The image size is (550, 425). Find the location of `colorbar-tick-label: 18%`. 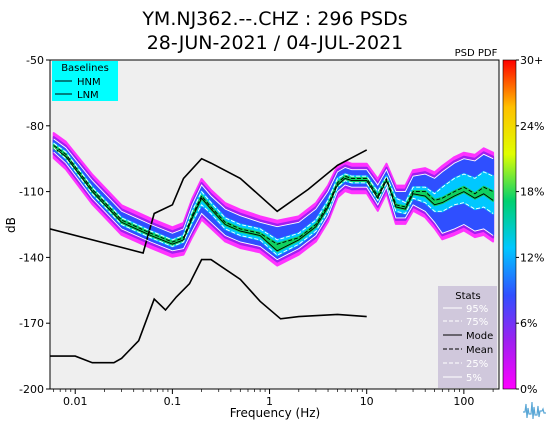

colorbar-tick-label: 18% is located at coordinates (532, 192).